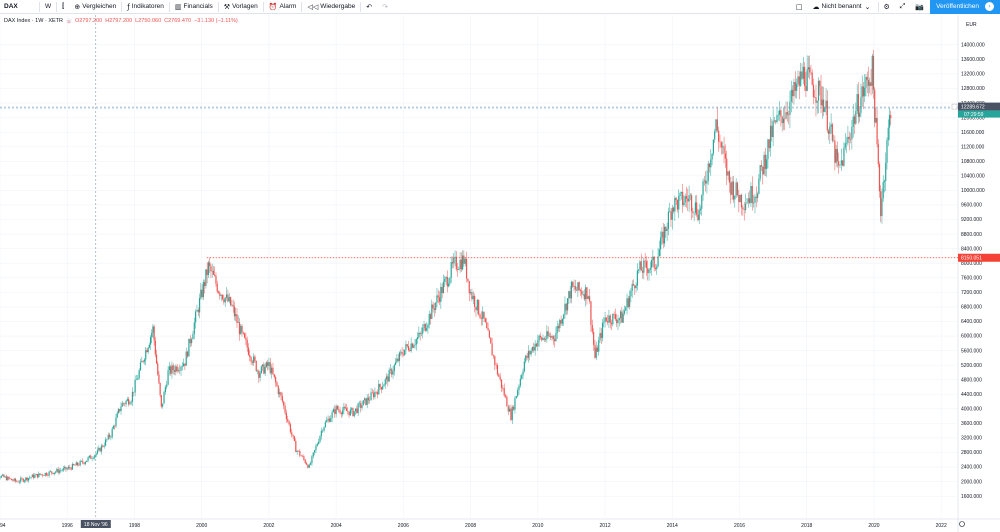 Image resolution: width=1000 pixels, height=532 pixels. Describe the element at coordinates (95, 7) in the screenshot. I see `compare-button: ⊕ Vergleichen` at that location.